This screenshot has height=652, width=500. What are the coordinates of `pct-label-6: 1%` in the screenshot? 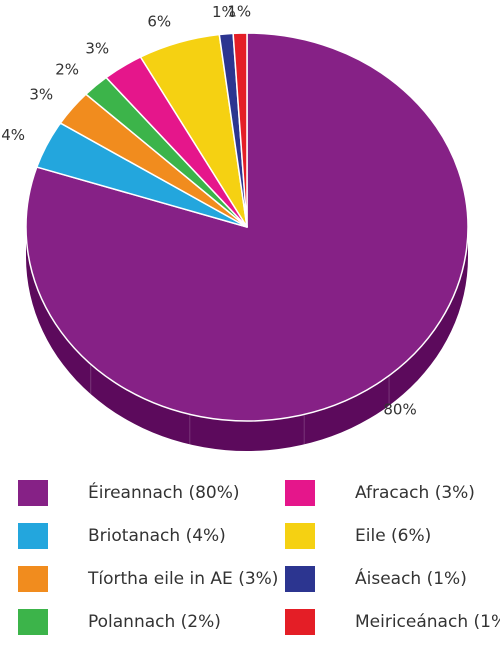 It's located at (224, 12).